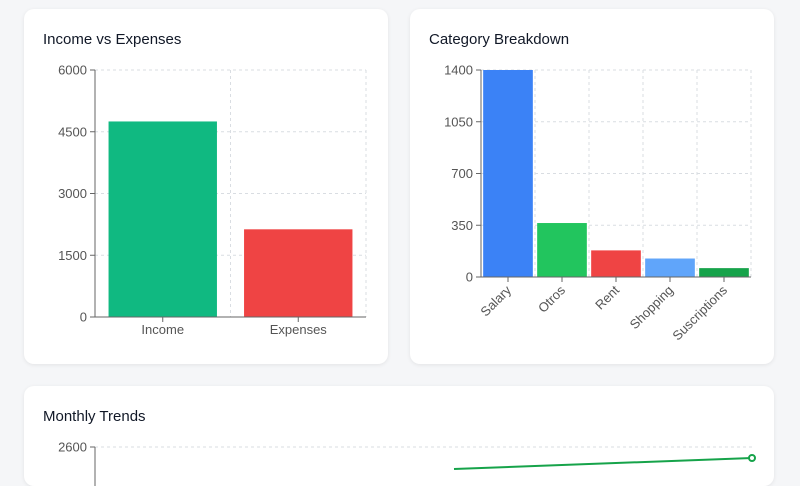  I want to click on category-breakdown-title: Category Breakdown, so click(499, 39).